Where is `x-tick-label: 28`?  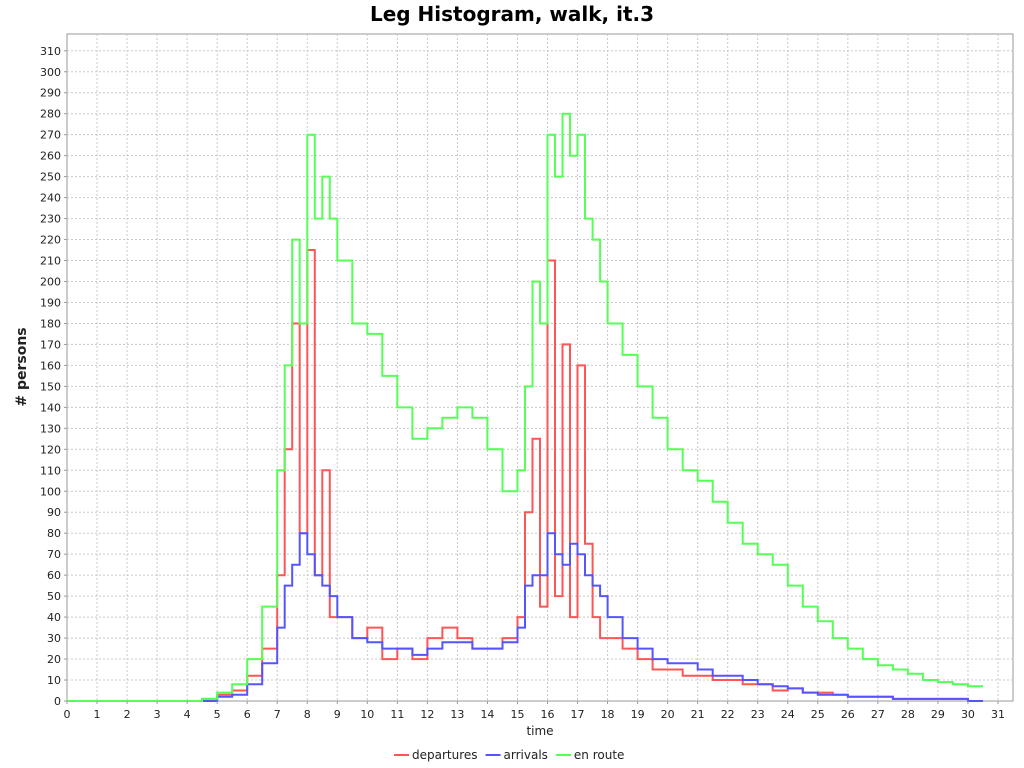
x-tick-label: 28 is located at coordinates (908, 714).